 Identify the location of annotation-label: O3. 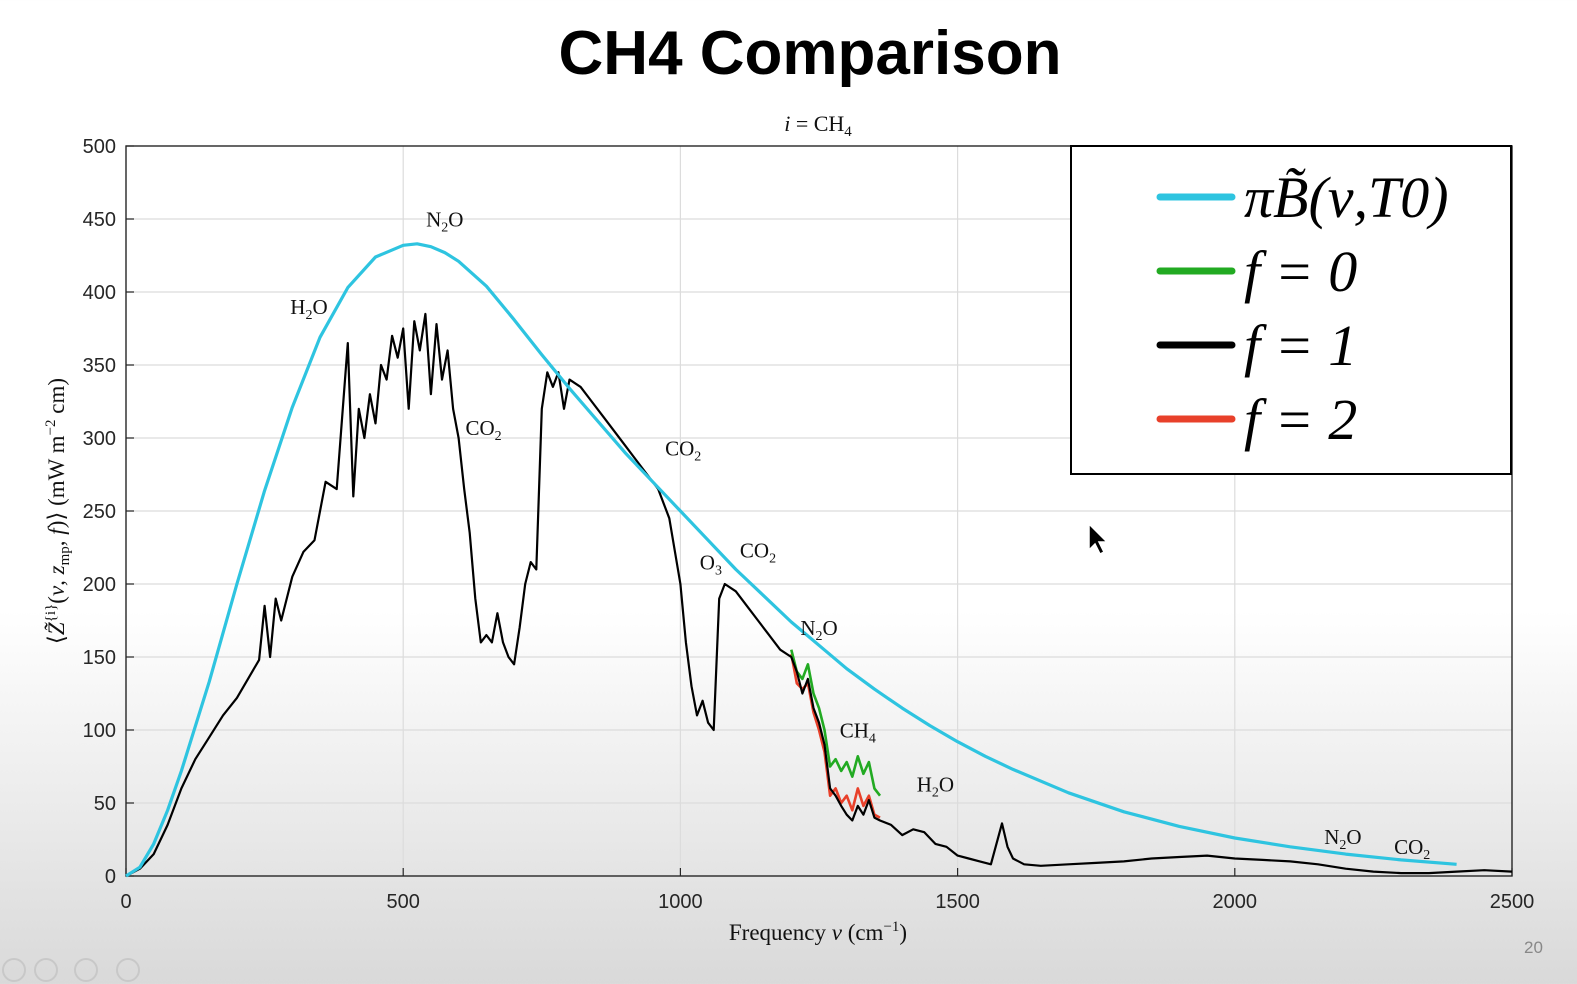
(711, 564).